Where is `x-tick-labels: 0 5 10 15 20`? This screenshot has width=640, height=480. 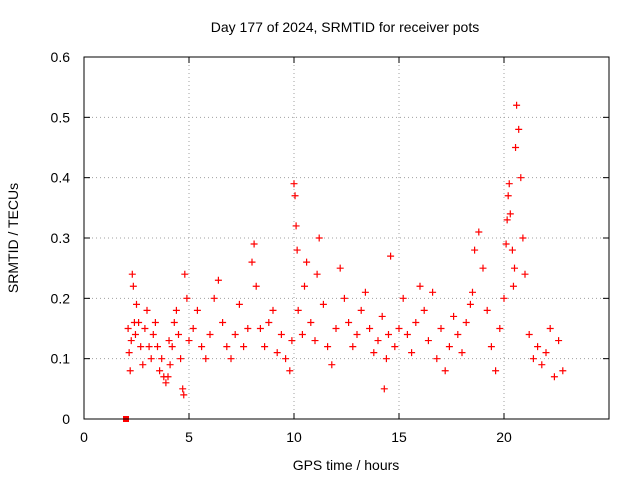
x-tick-labels: 0 5 10 15 20 is located at coordinates (296, 437).